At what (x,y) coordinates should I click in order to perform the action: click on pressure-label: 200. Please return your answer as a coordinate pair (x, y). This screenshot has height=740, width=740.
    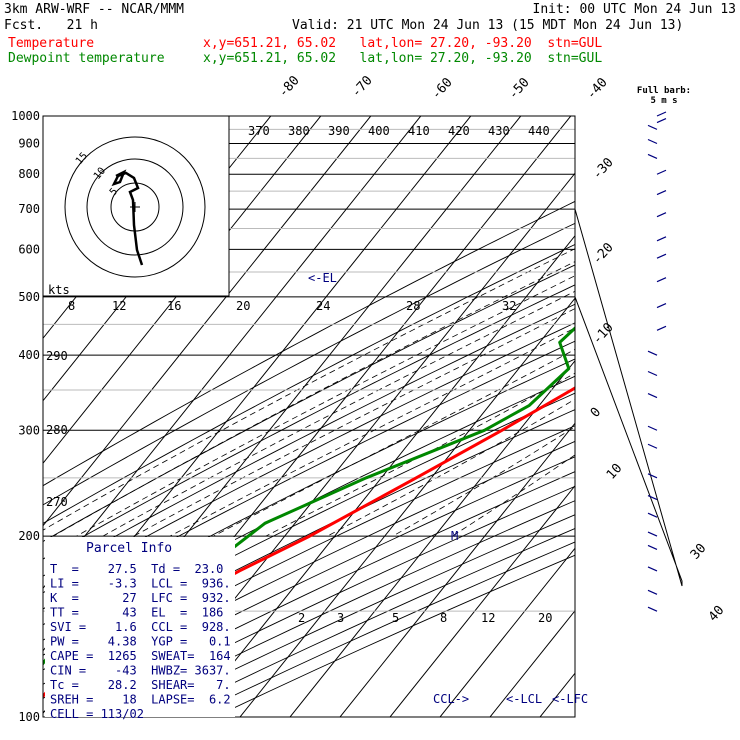
    Looking at the image, I should click on (29, 536).